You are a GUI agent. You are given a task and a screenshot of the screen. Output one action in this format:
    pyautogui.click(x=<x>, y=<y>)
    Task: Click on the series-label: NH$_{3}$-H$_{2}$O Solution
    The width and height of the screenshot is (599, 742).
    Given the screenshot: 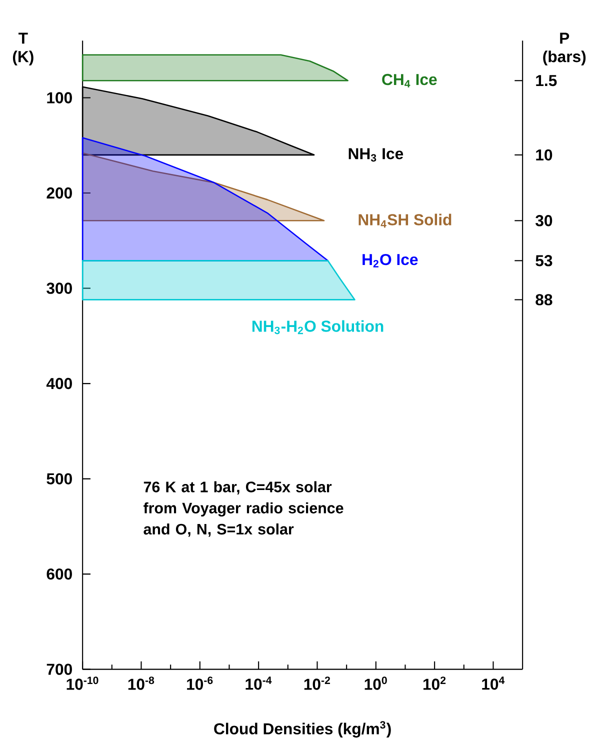 What is the action you would take?
    pyautogui.click(x=318, y=327)
    